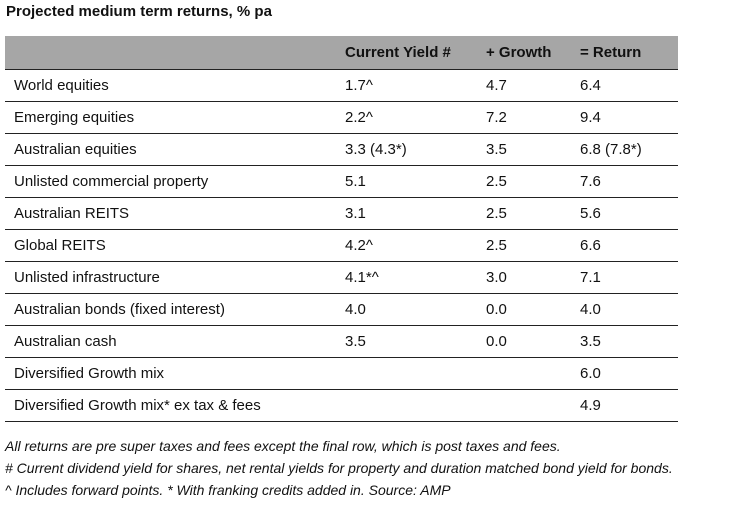 This screenshot has width=736, height=506. I want to click on table-row: Unlisted commercial property 5.1 2.5 7.6, so click(341, 181).